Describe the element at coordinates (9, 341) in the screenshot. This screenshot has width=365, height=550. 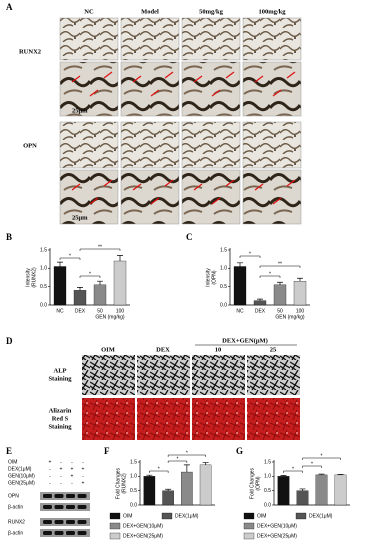
I see `panel-label: D` at that location.